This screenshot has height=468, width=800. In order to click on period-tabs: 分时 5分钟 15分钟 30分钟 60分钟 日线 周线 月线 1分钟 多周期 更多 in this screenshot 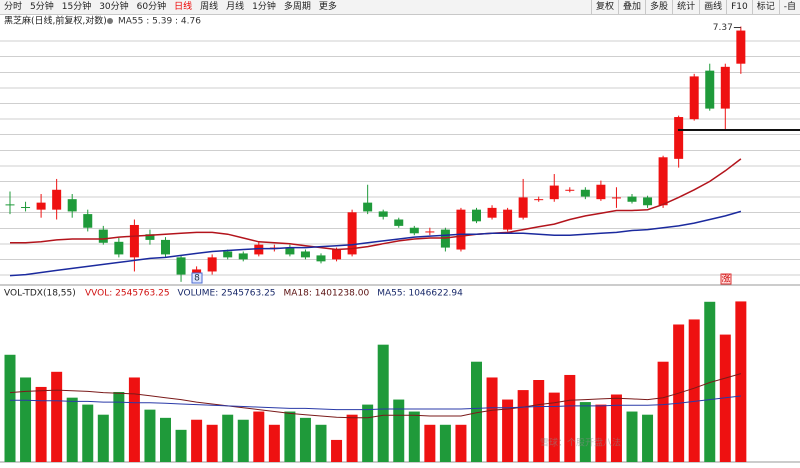, I will do `click(170, 7)`.